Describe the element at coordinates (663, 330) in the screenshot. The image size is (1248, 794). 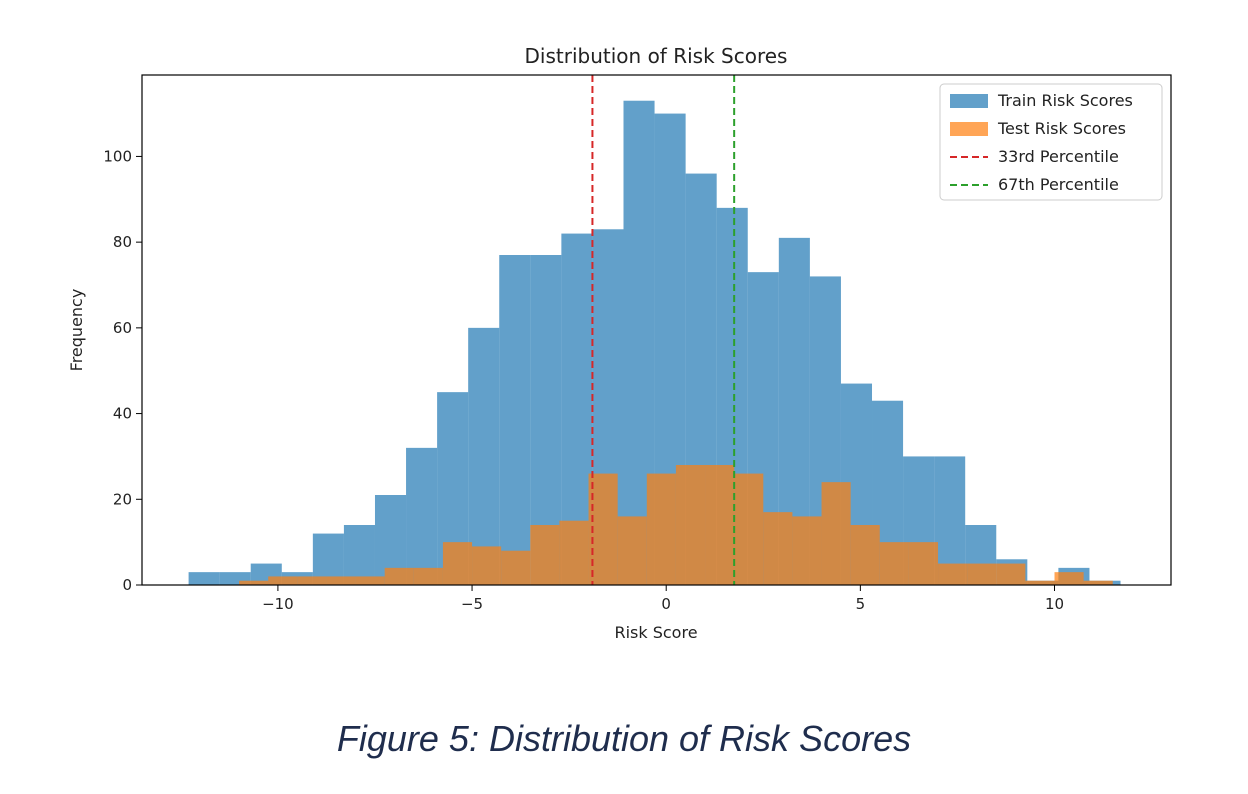
I see `percentile-lines` at that location.